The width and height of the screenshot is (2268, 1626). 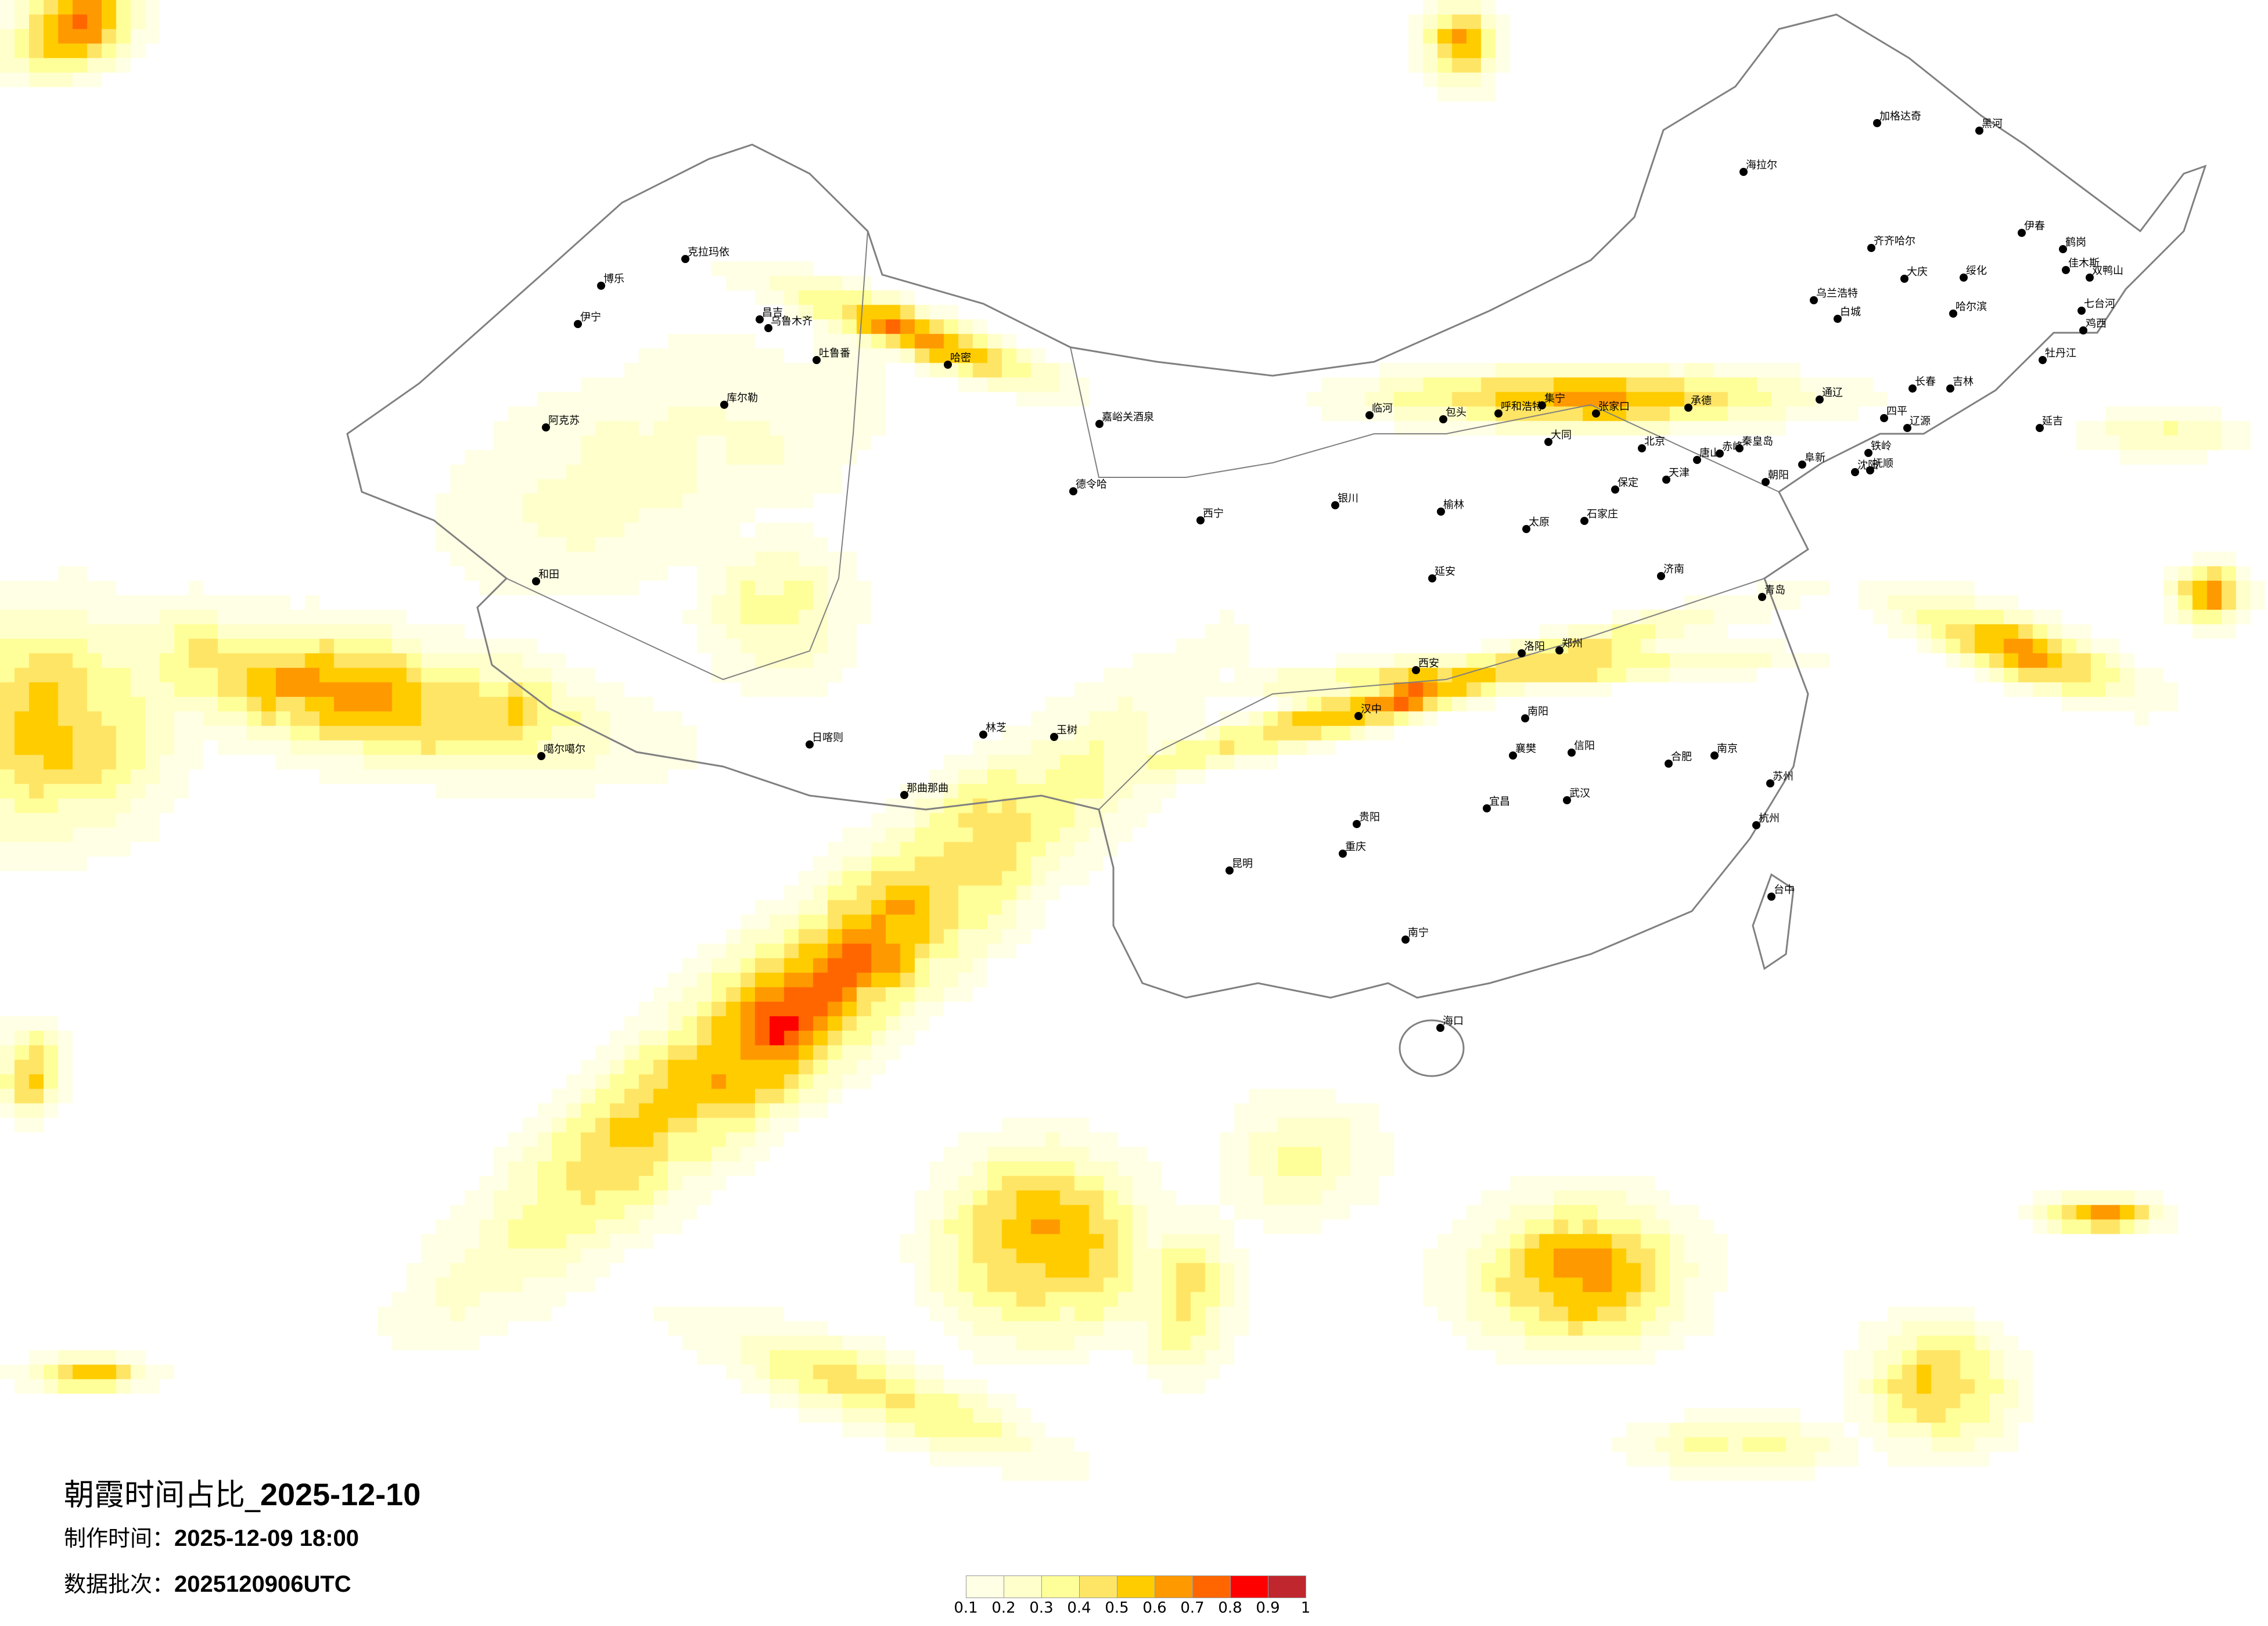 What do you see at coordinates (1441, 574) in the screenshot?
I see `city-marker: 延安` at bounding box center [1441, 574].